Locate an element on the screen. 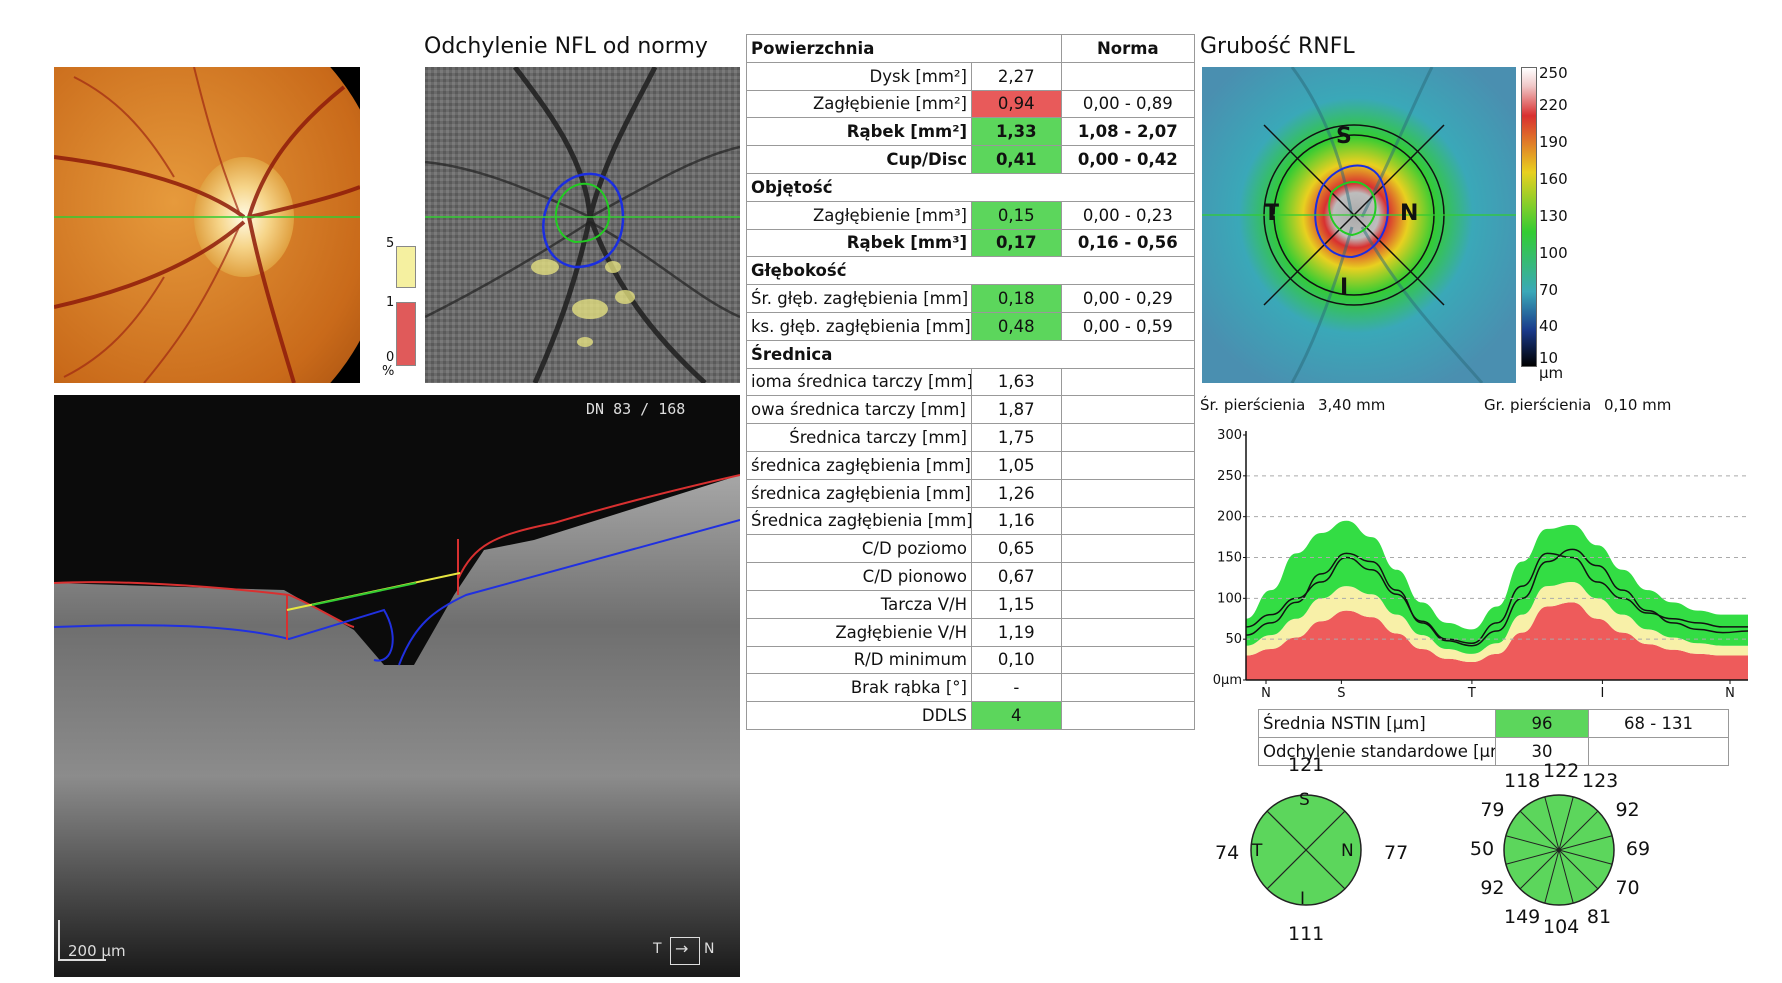 The image size is (1782, 983). clock-value: 123 is located at coordinates (1600, 781).